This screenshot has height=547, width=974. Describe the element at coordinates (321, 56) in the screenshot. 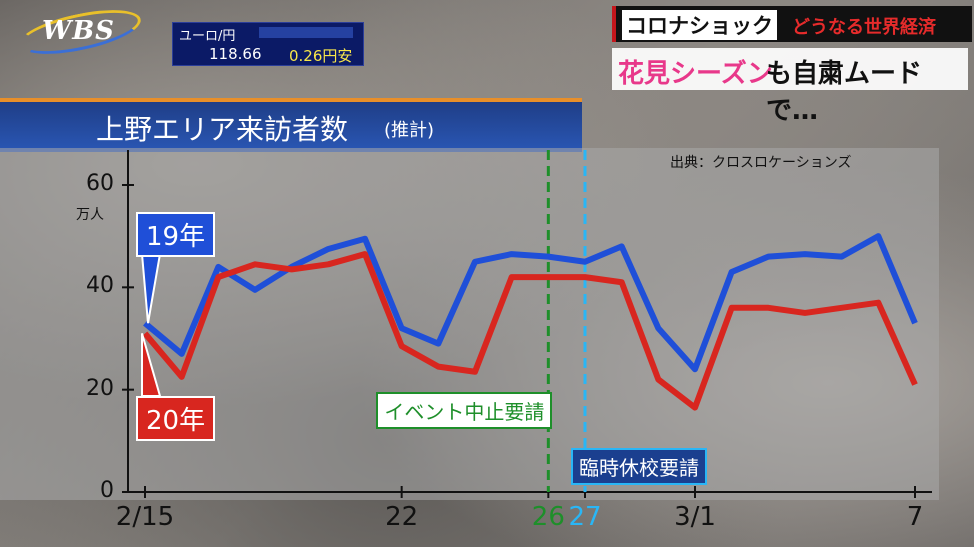

I see `fx-change: 0.26円安` at that location.